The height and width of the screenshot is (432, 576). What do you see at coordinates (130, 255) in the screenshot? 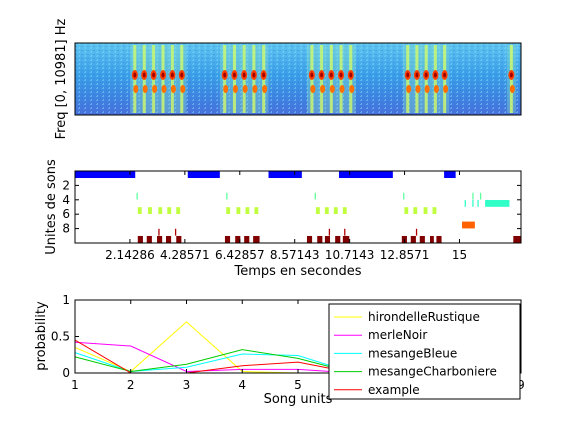
I see `units-xtick-label: 2.14286` at bounding box center [130, 255].